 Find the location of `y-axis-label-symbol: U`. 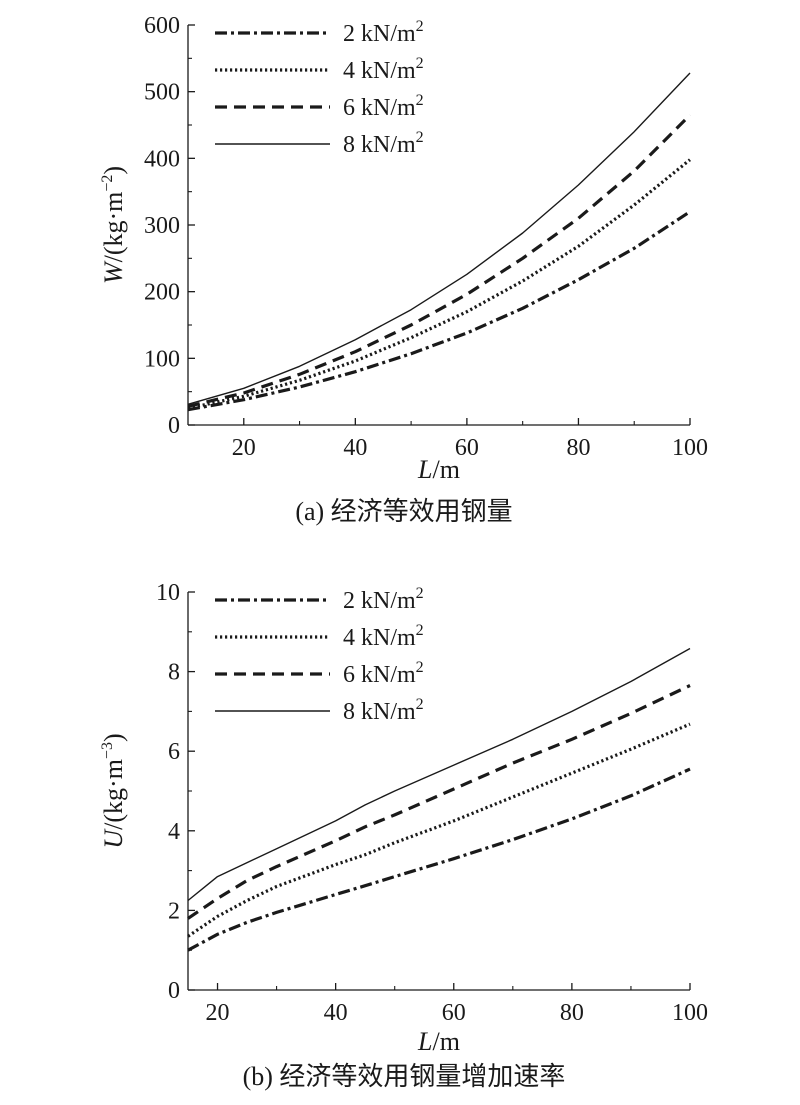

y-axis-label-symbol: U is located at coordinates (113, 838).